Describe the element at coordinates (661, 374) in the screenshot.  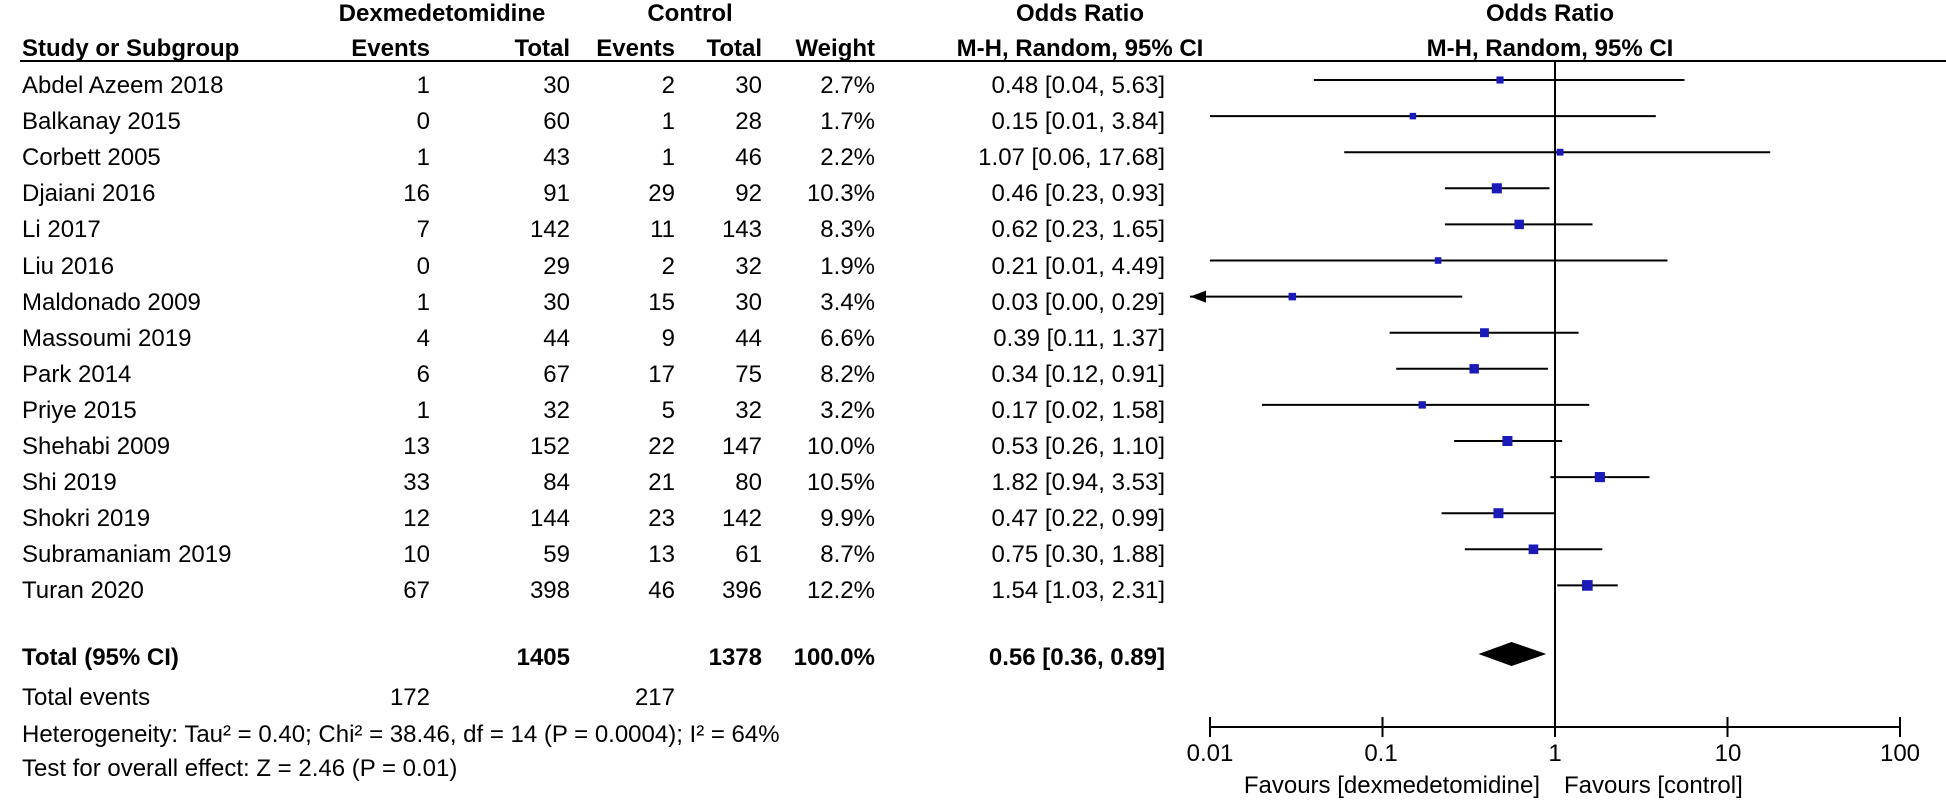
I see `ctrl-events: 17` at that location.